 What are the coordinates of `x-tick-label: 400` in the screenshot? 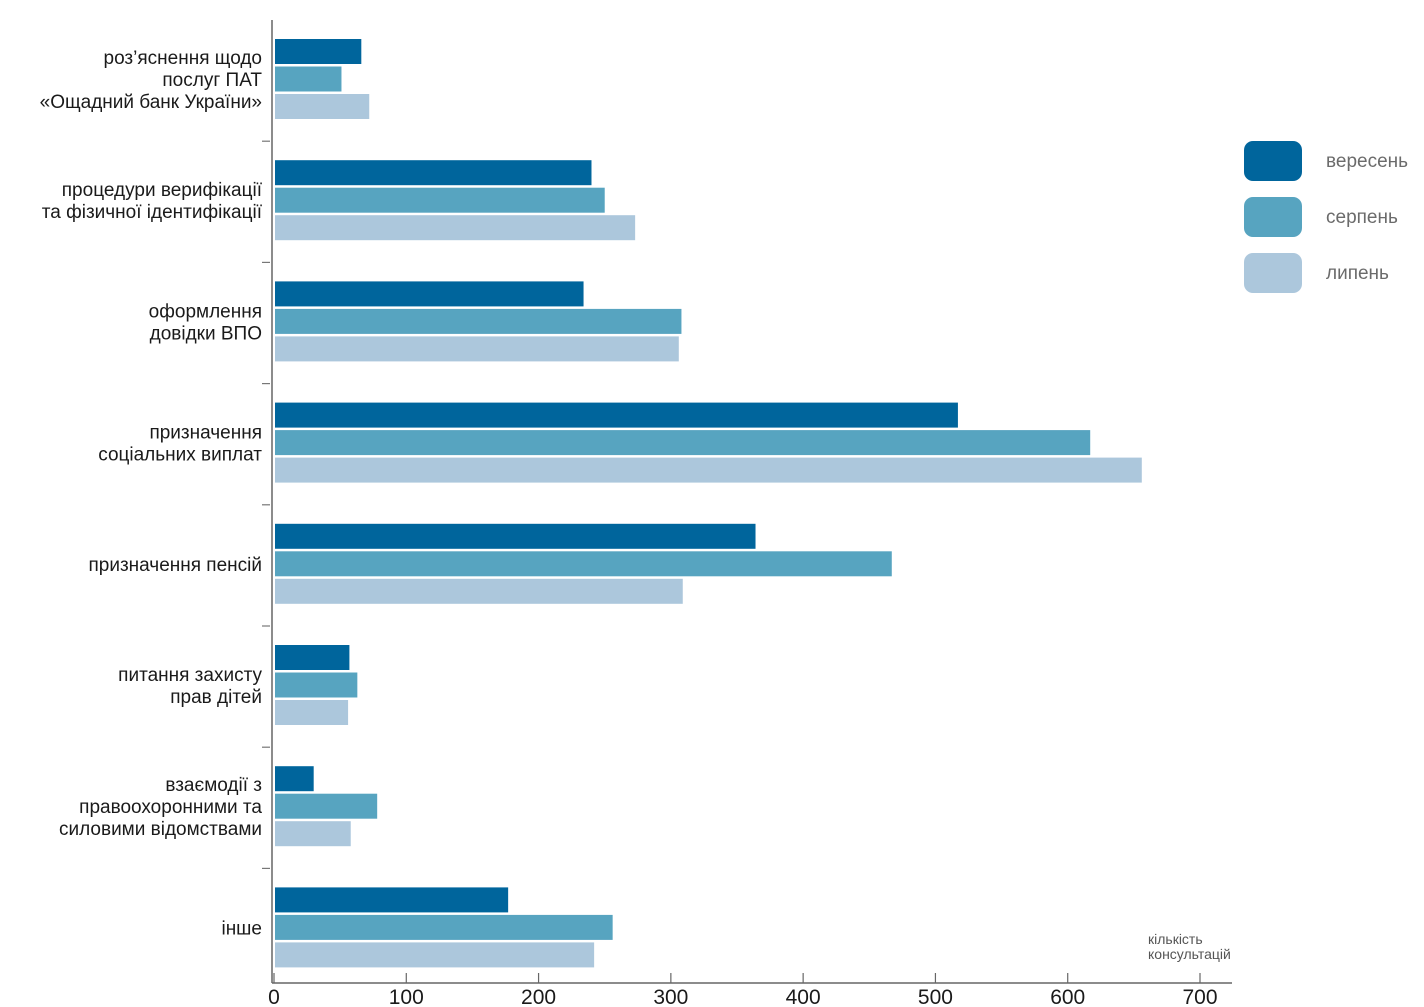 It's located at (803, 996).